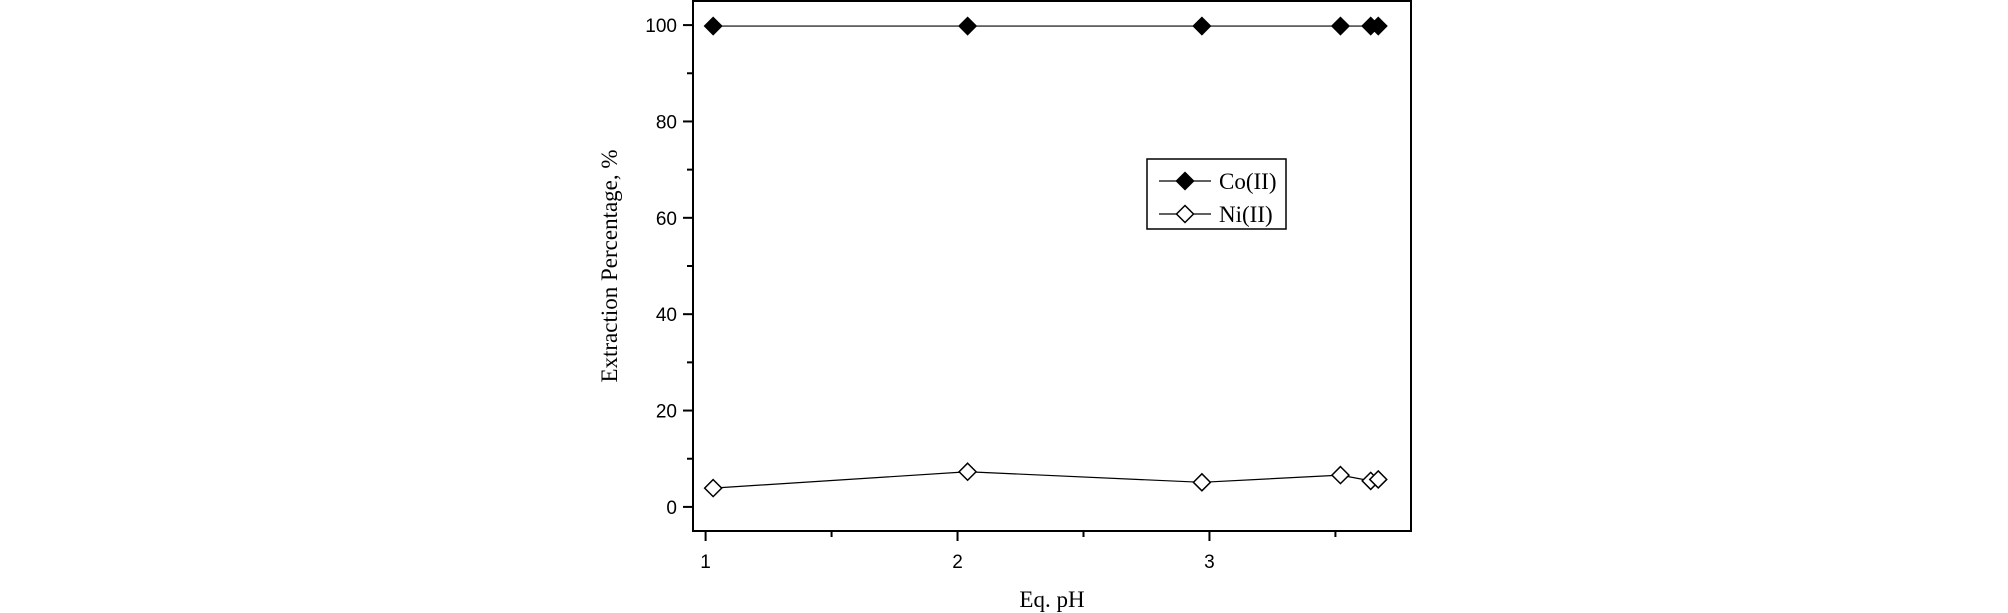 This screenshot has width=2008, height=613. I want to click on legend-box, so click(1216, 194).